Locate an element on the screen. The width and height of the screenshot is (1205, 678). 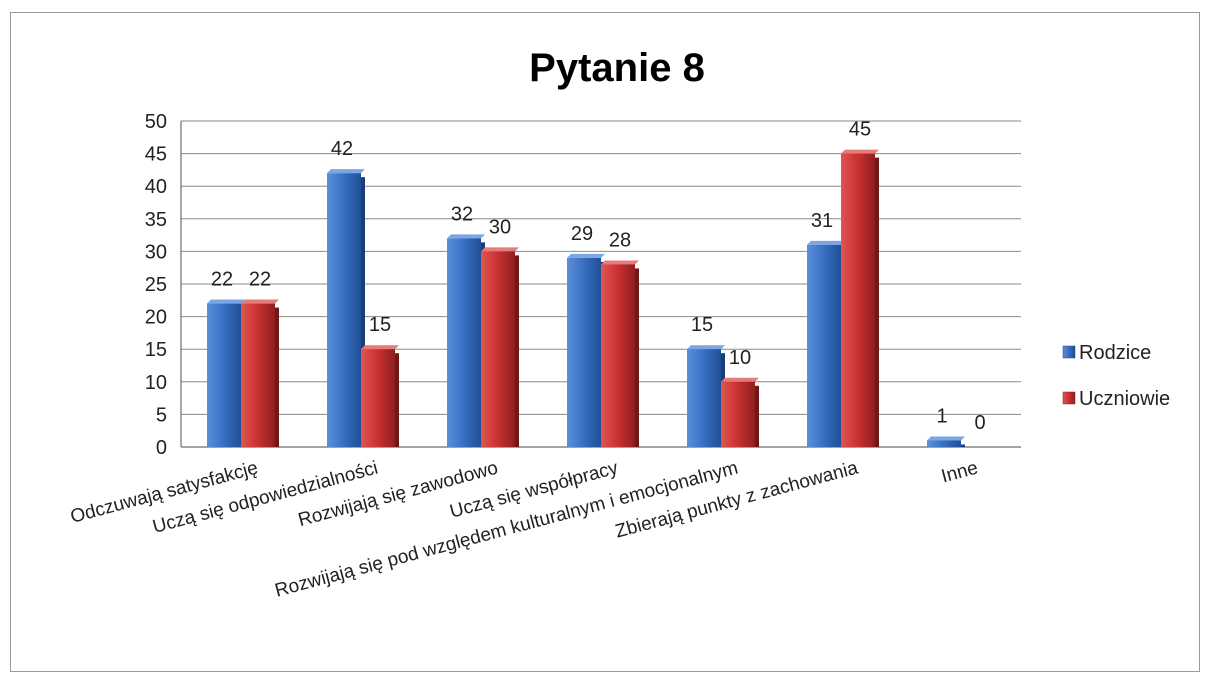
y-tick-label: 10 is located at coordinates (156, 383).